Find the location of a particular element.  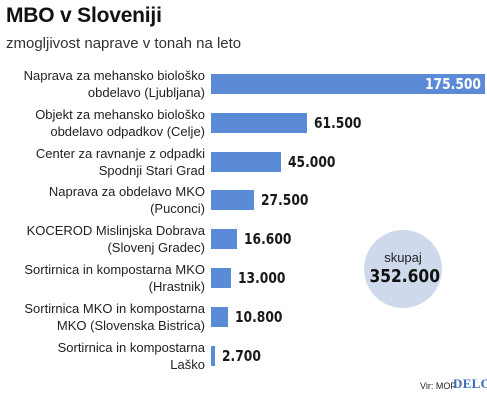

value-label: 45.000 is located at coordinates (312, 161).